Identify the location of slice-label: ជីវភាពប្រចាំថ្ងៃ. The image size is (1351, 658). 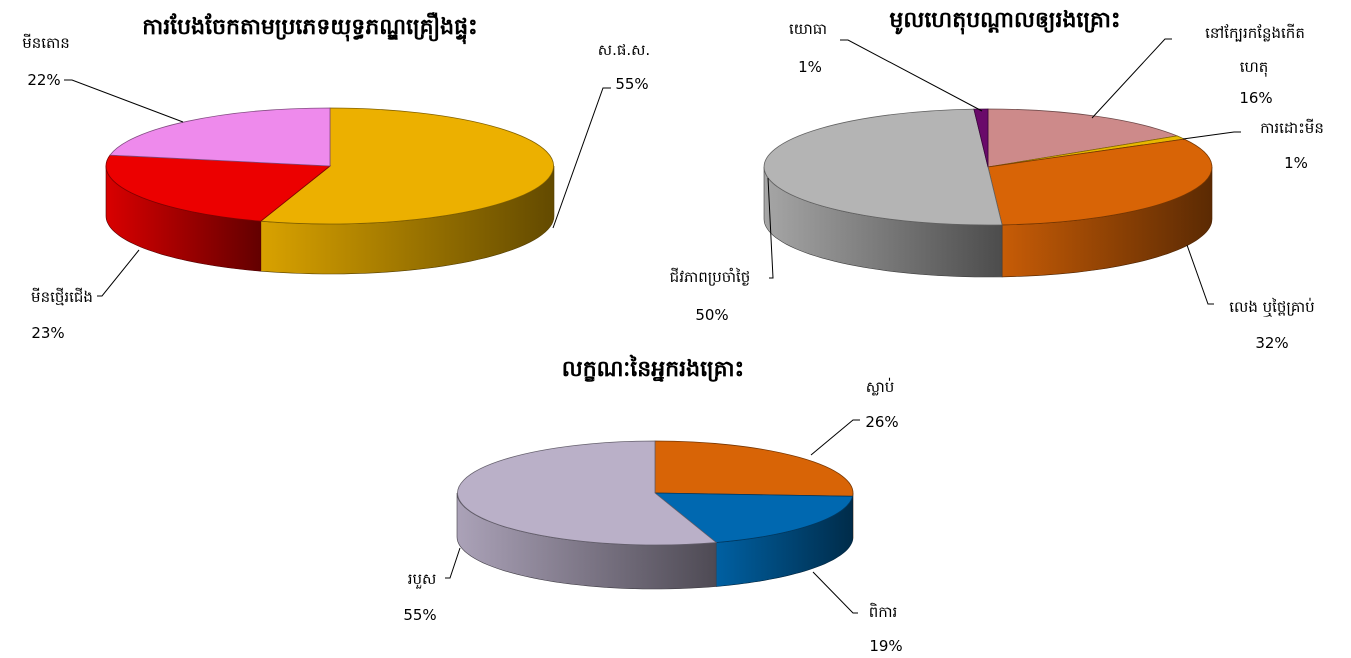
(710, 276).